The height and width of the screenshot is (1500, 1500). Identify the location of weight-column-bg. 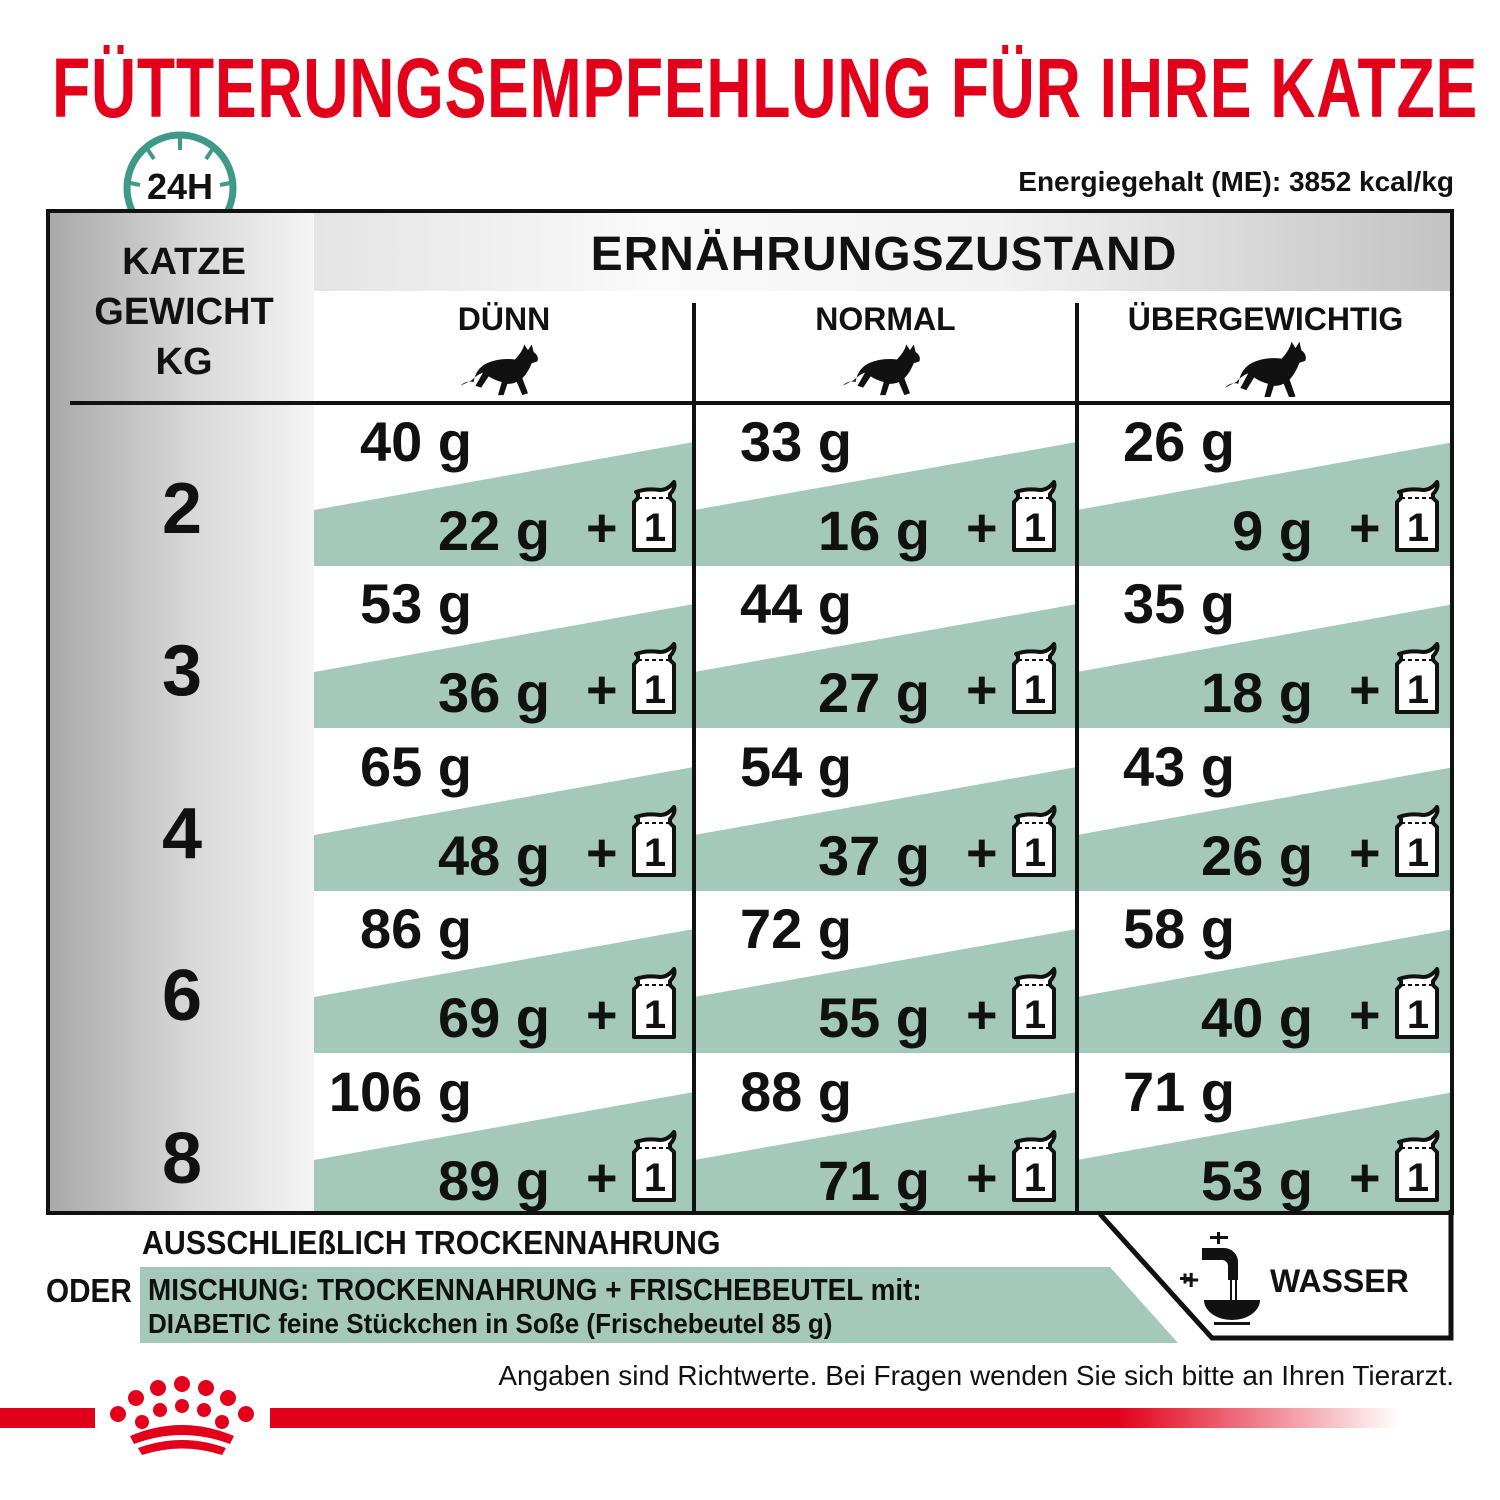
(182, 712).